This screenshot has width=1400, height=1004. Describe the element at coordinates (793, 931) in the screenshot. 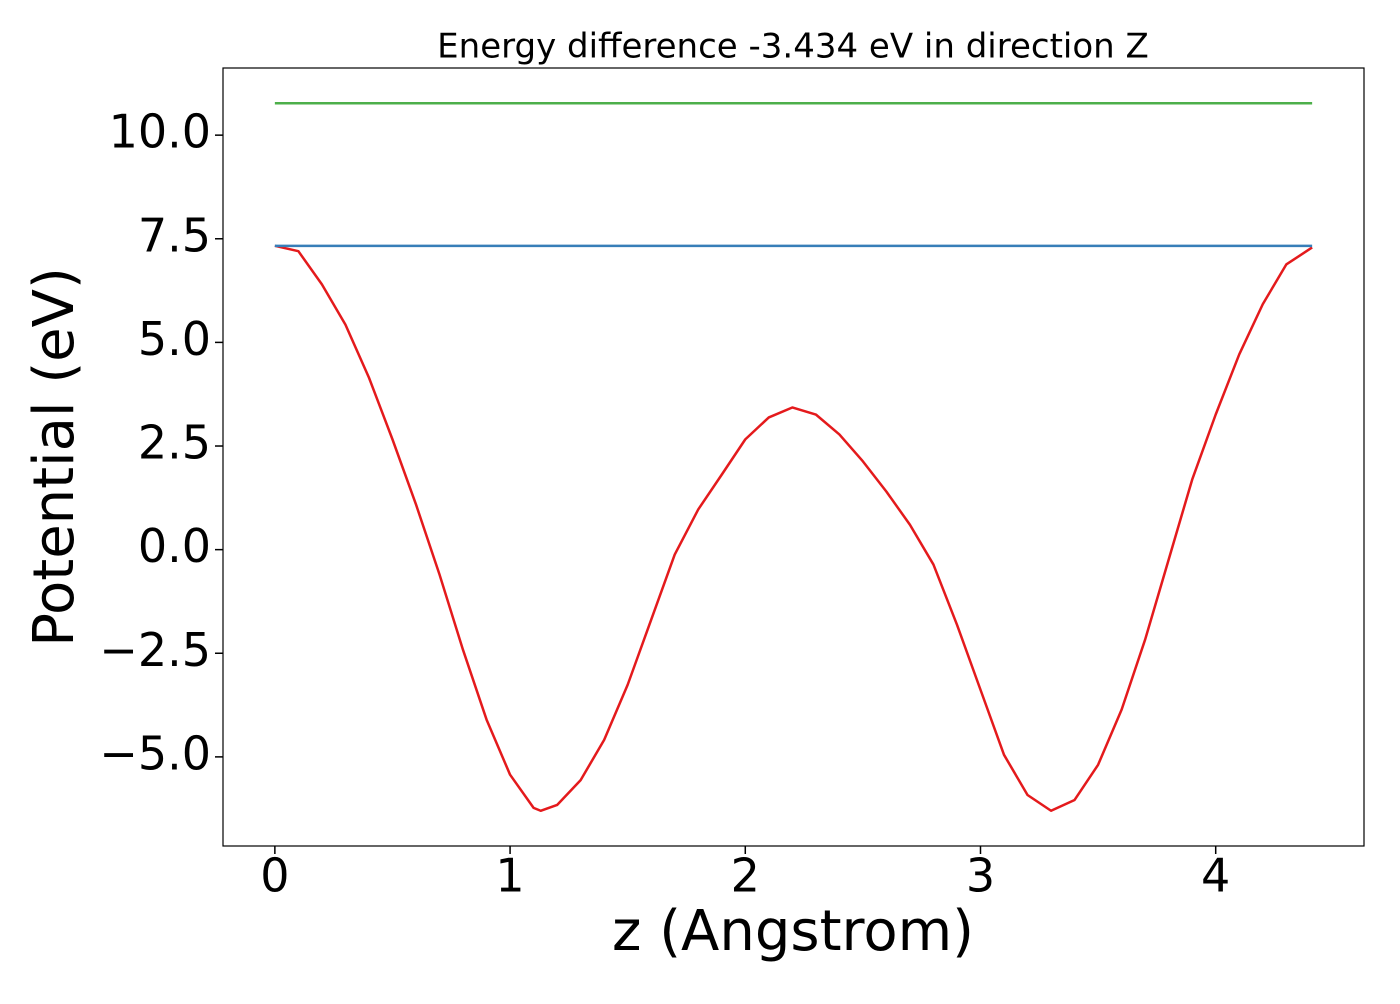

I see `x-axis-label: z (Angstrom)` at that location.